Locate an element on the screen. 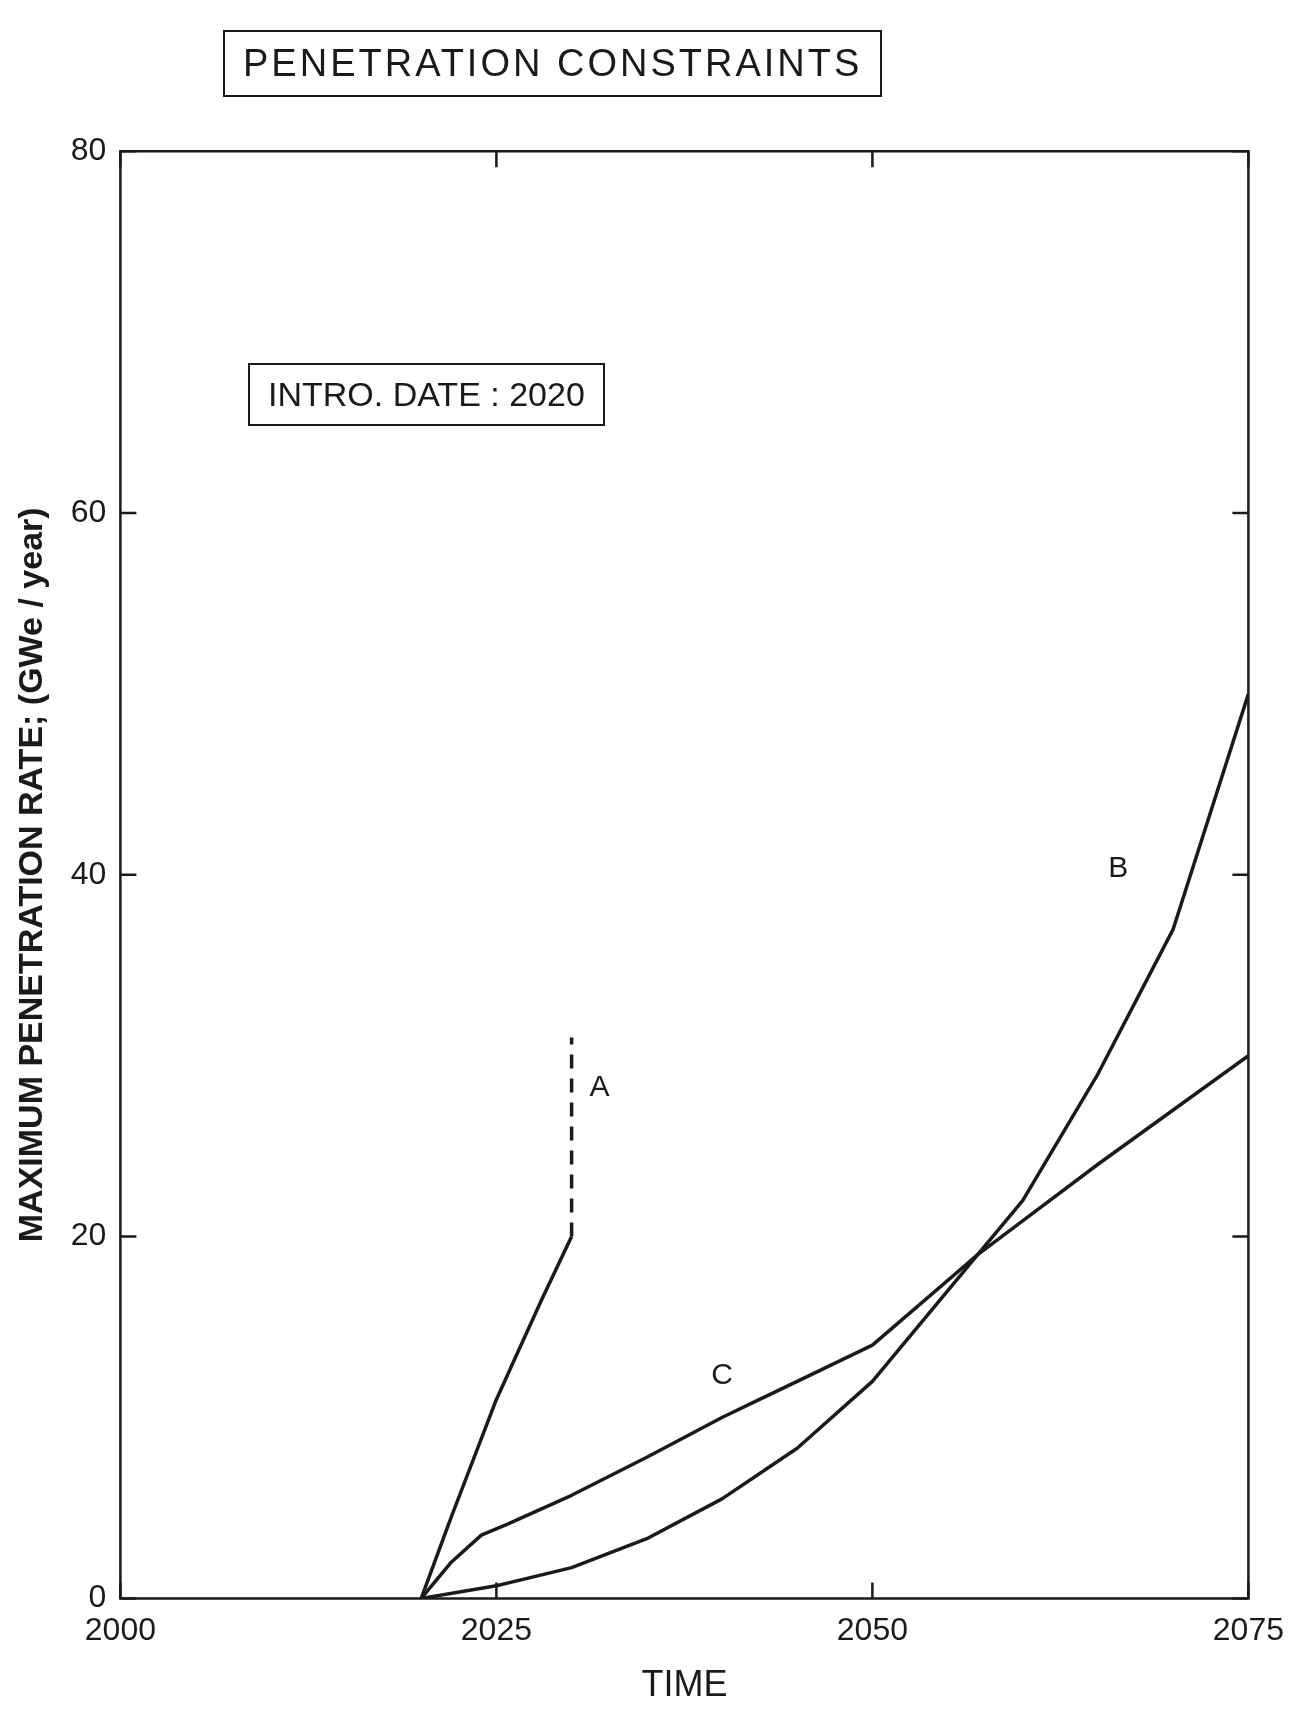 Image resolution: width=1313 pixels, height=1720 pixels. series-label: B is located at coordinates (1118, 867).